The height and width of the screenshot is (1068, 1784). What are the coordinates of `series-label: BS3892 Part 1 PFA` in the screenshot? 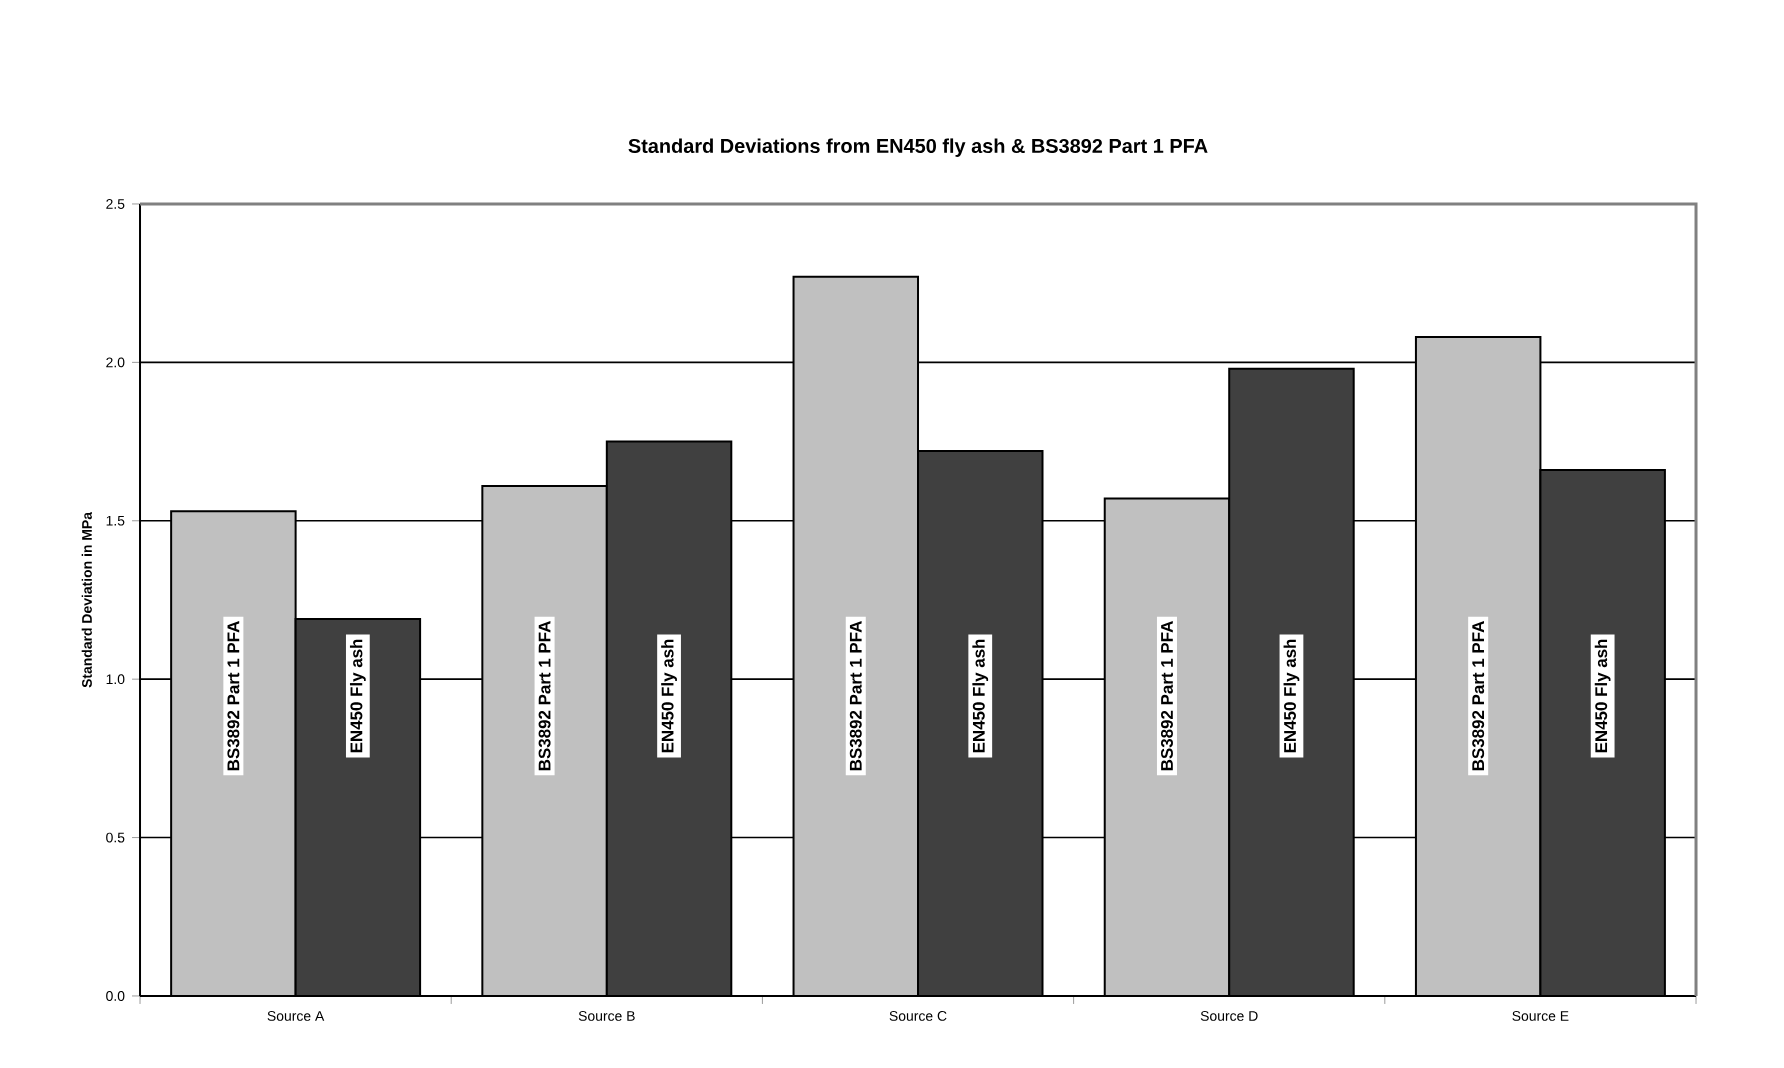 It's located at (233, 696).